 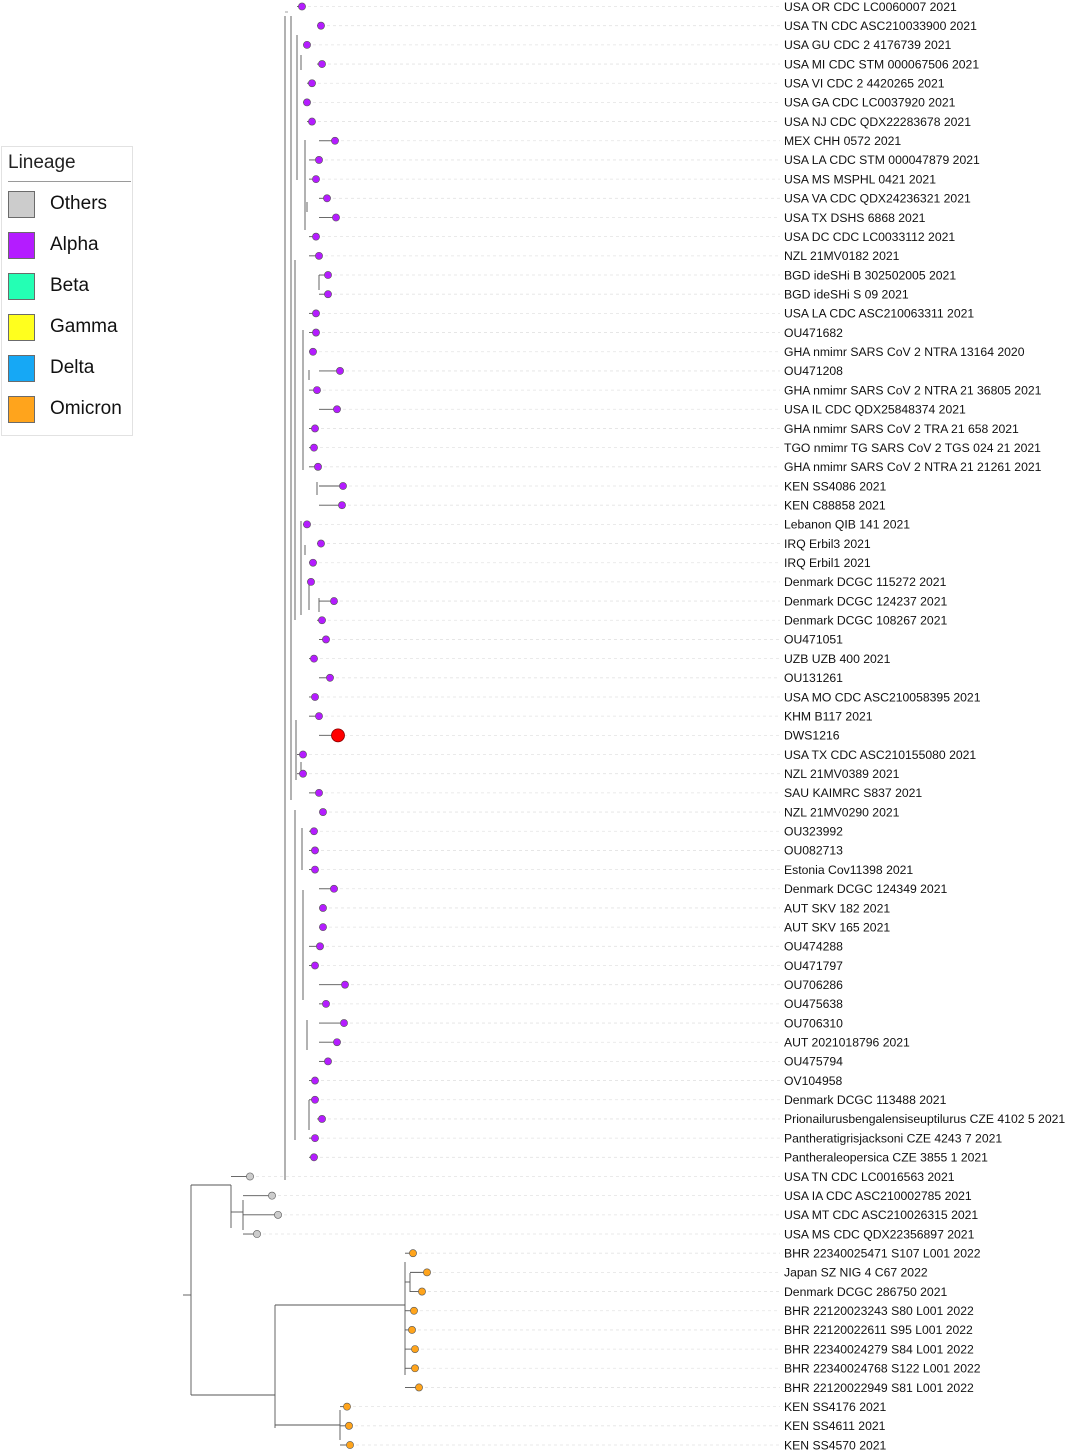 I want to click on tip-label: USA VA CDC QDX24236321 2021, so click(x=877, y=199).